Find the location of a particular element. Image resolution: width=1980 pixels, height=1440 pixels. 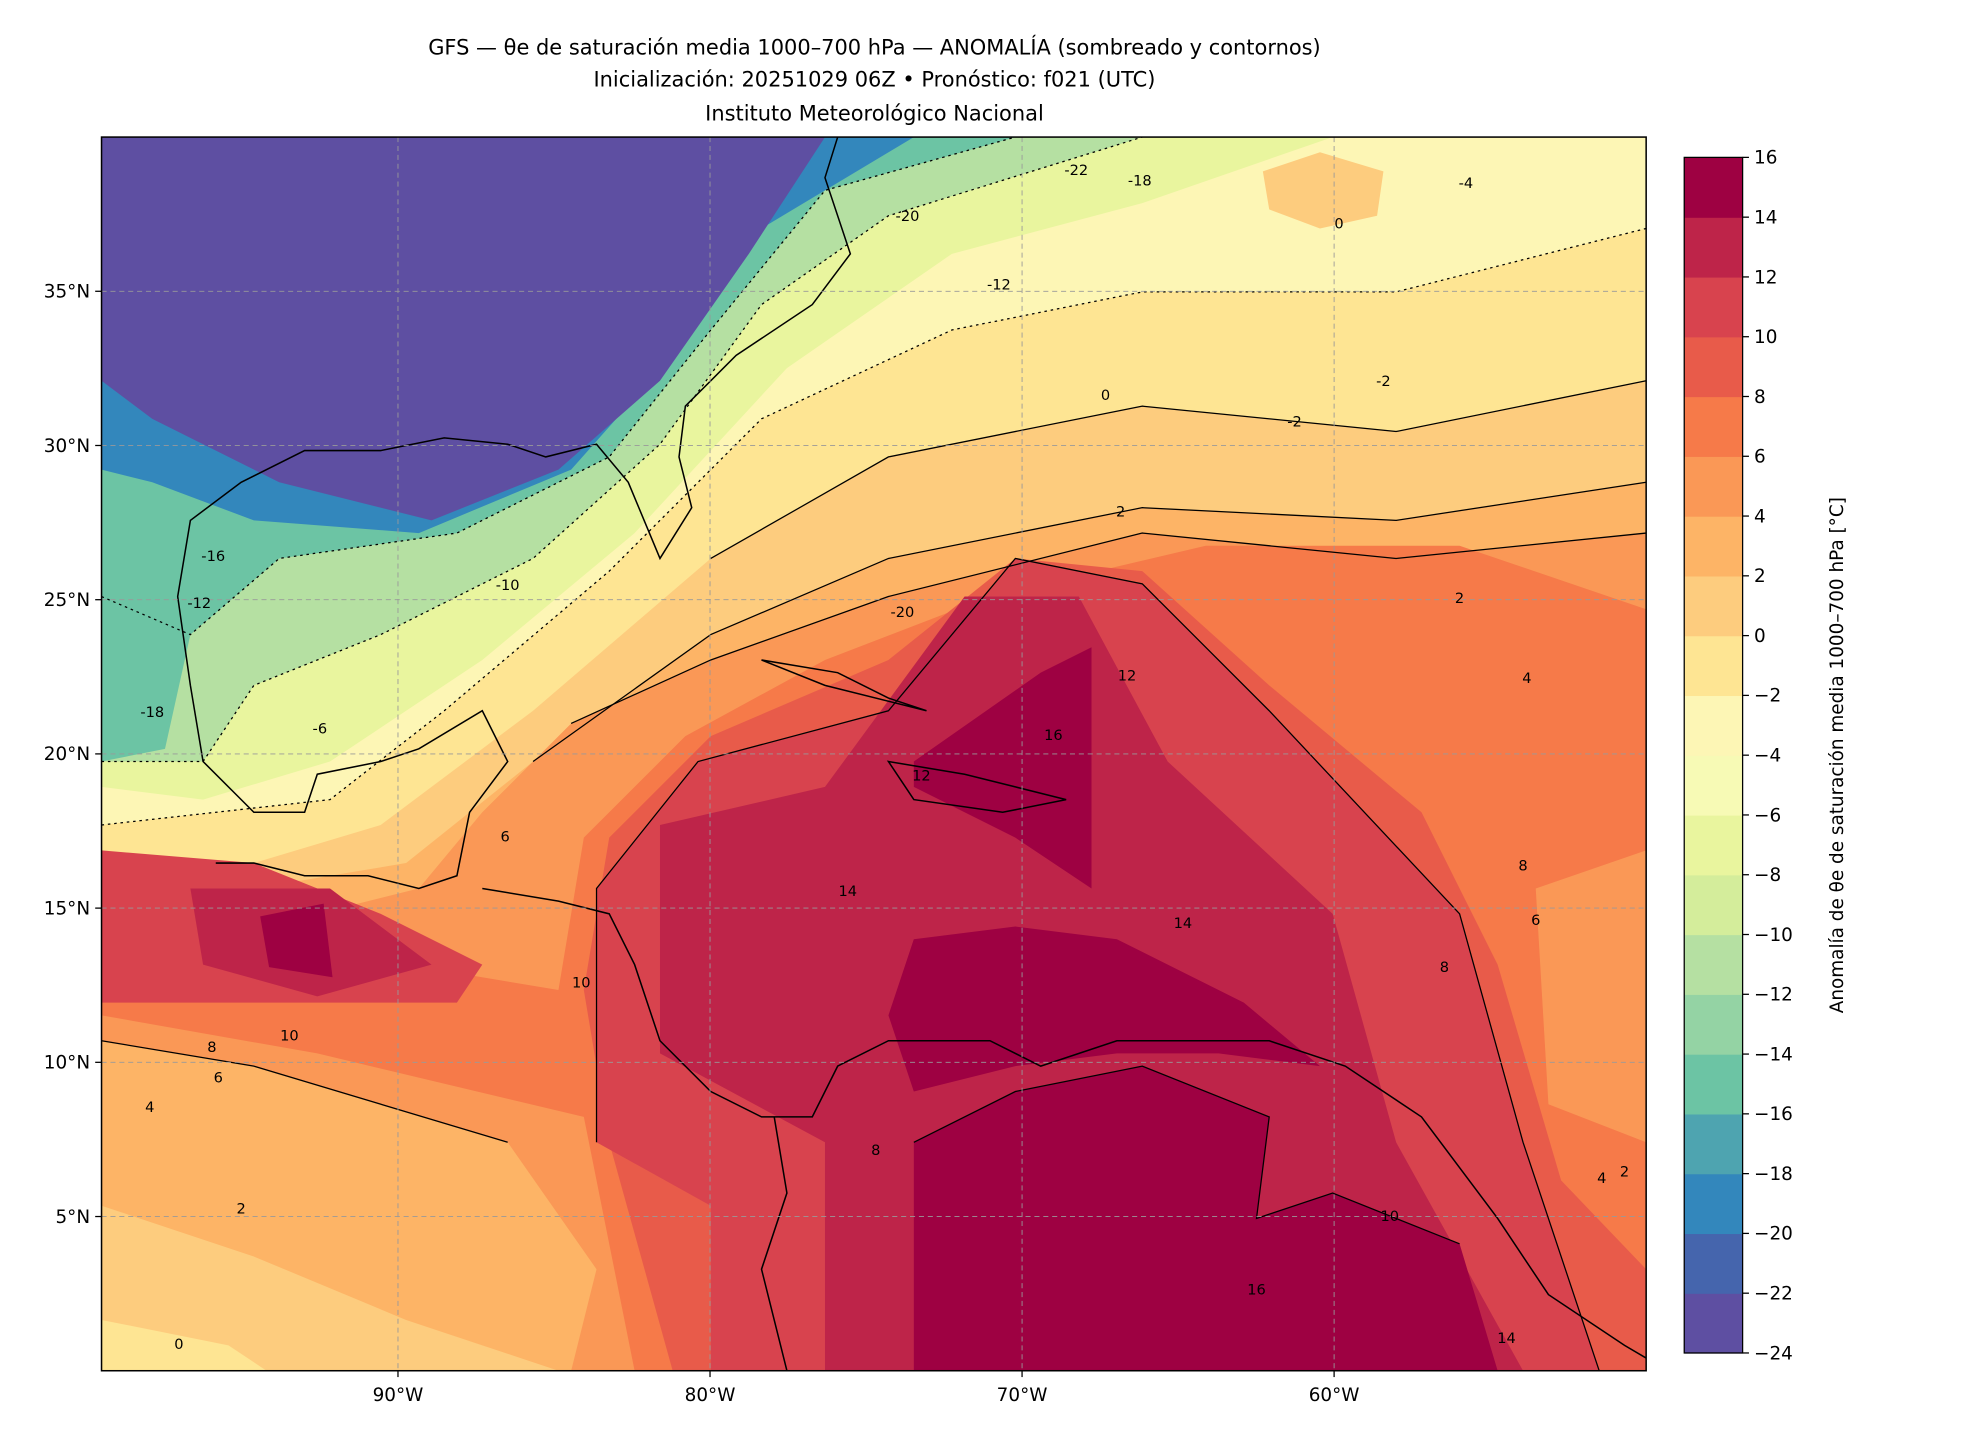

colorbar-tick-label: −16 is located at coordinates (1773, 1114).